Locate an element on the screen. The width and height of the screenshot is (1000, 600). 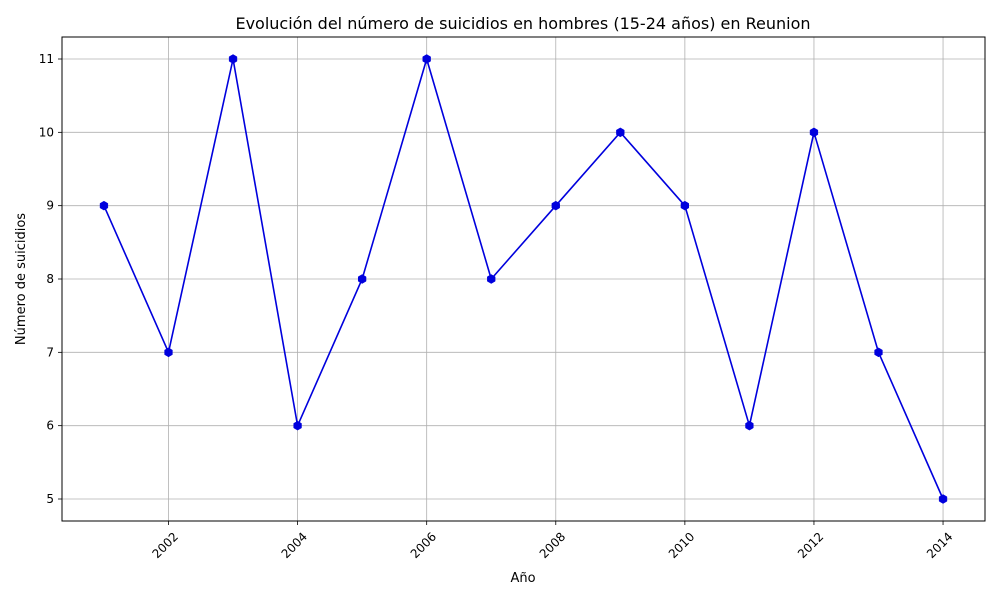
x-axis-label: Año is located at coordinates (522, 578).